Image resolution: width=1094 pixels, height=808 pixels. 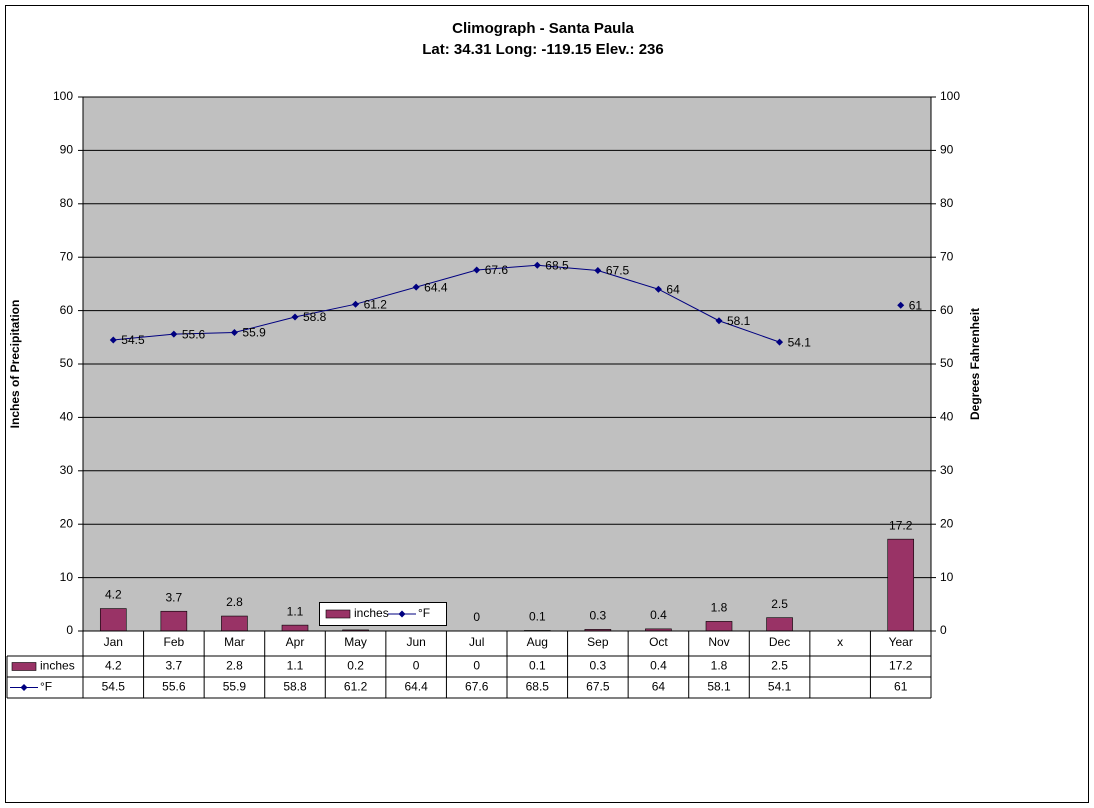 I want to click on table-cell: 0.1, so click(x=537, y=666).